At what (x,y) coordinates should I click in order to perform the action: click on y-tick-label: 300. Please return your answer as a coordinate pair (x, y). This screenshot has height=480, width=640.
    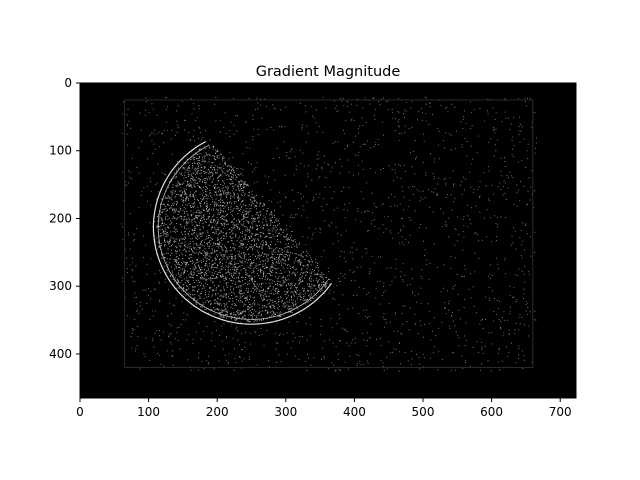
    Looking at the image, I should click on (60, 286).